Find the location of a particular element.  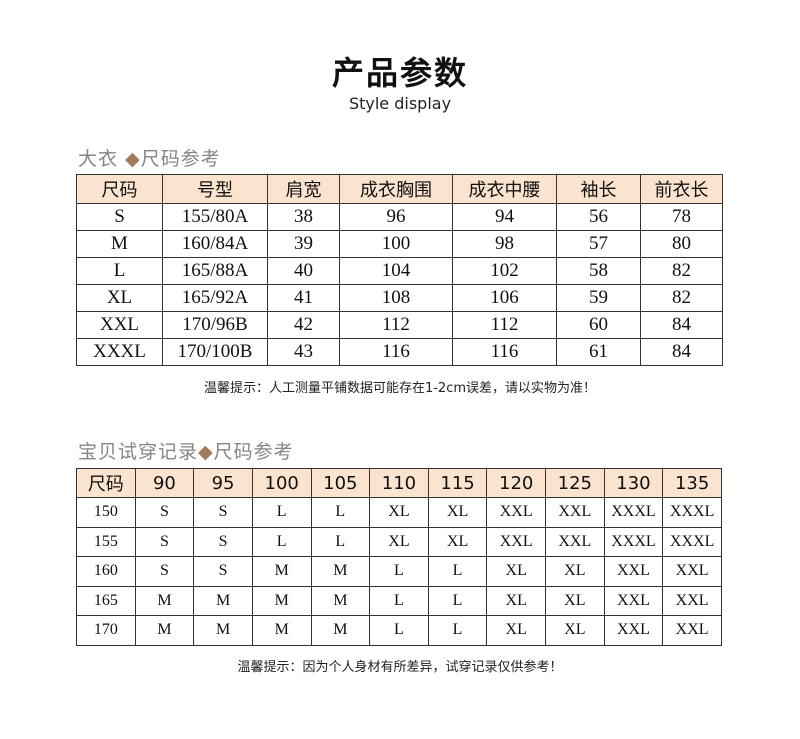

table-cell: 170/100B is located at coordinates (215, 352).